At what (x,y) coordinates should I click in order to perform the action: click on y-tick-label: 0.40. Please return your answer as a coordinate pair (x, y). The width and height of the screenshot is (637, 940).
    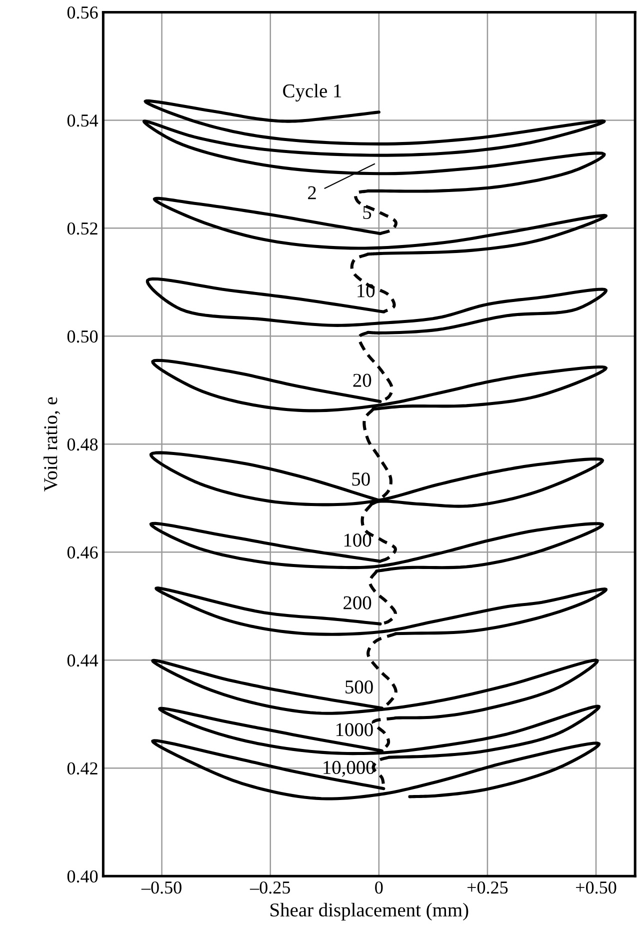
    Looking at the image, I should click on (82, 876).